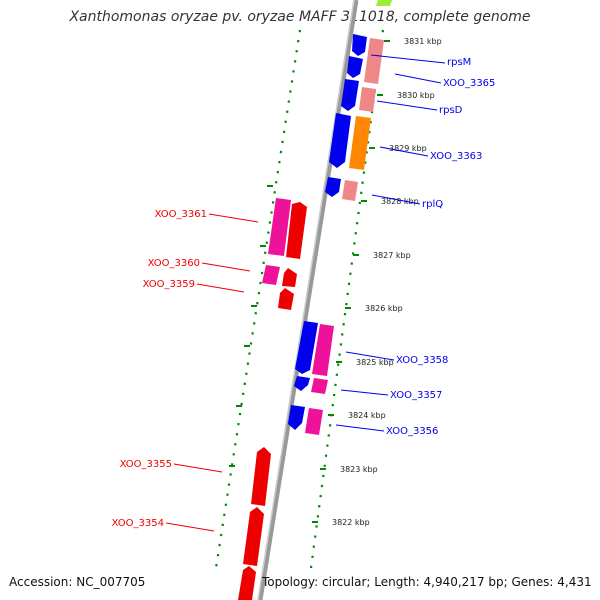 This screenshot has height=600, width=600. I want to click on accession-text: Accession: NC_007705, so click(77, 582).